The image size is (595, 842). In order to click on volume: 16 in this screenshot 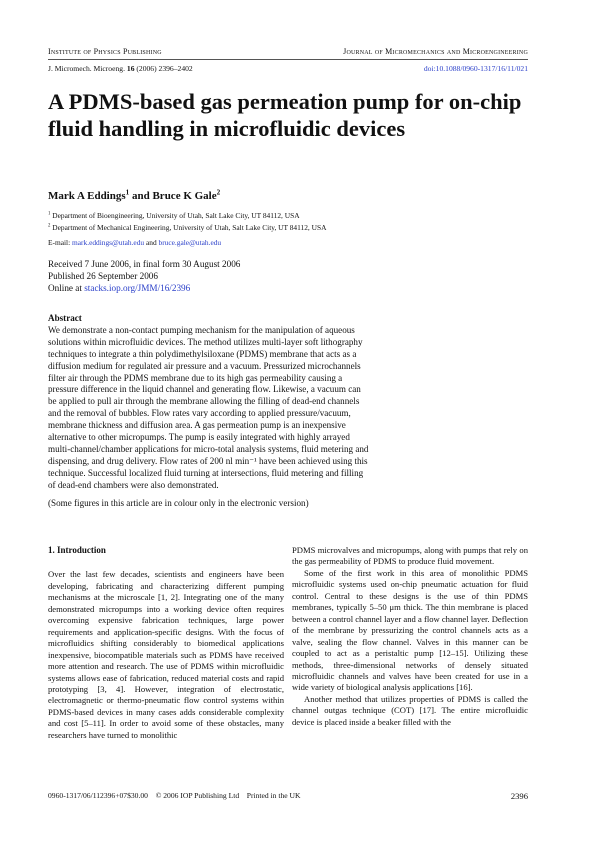, I will do `click(130, 68)`.